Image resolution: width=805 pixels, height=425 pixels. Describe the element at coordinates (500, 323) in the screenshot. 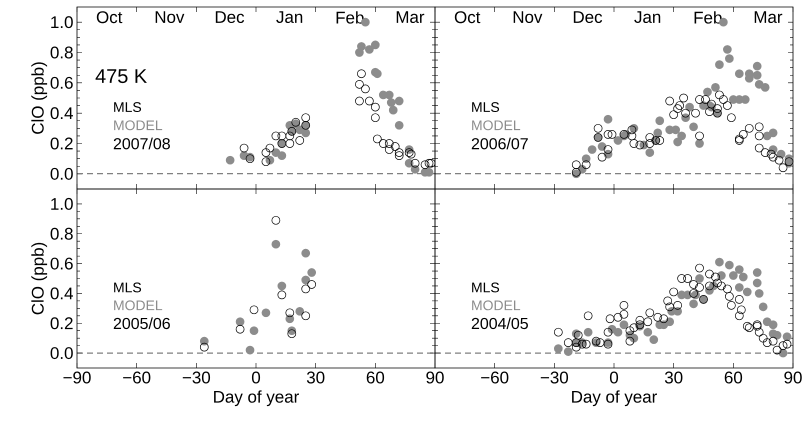

I see `annotation: 2004/05` at that location.